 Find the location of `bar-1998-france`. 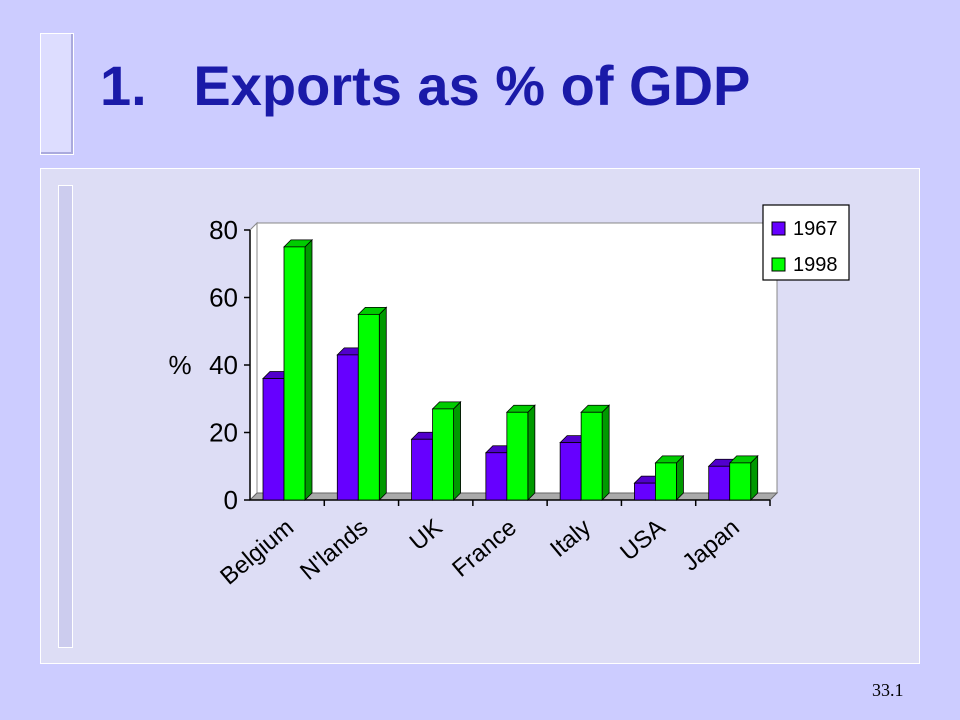

bar-1998-france is located at coordinates (520, 452).